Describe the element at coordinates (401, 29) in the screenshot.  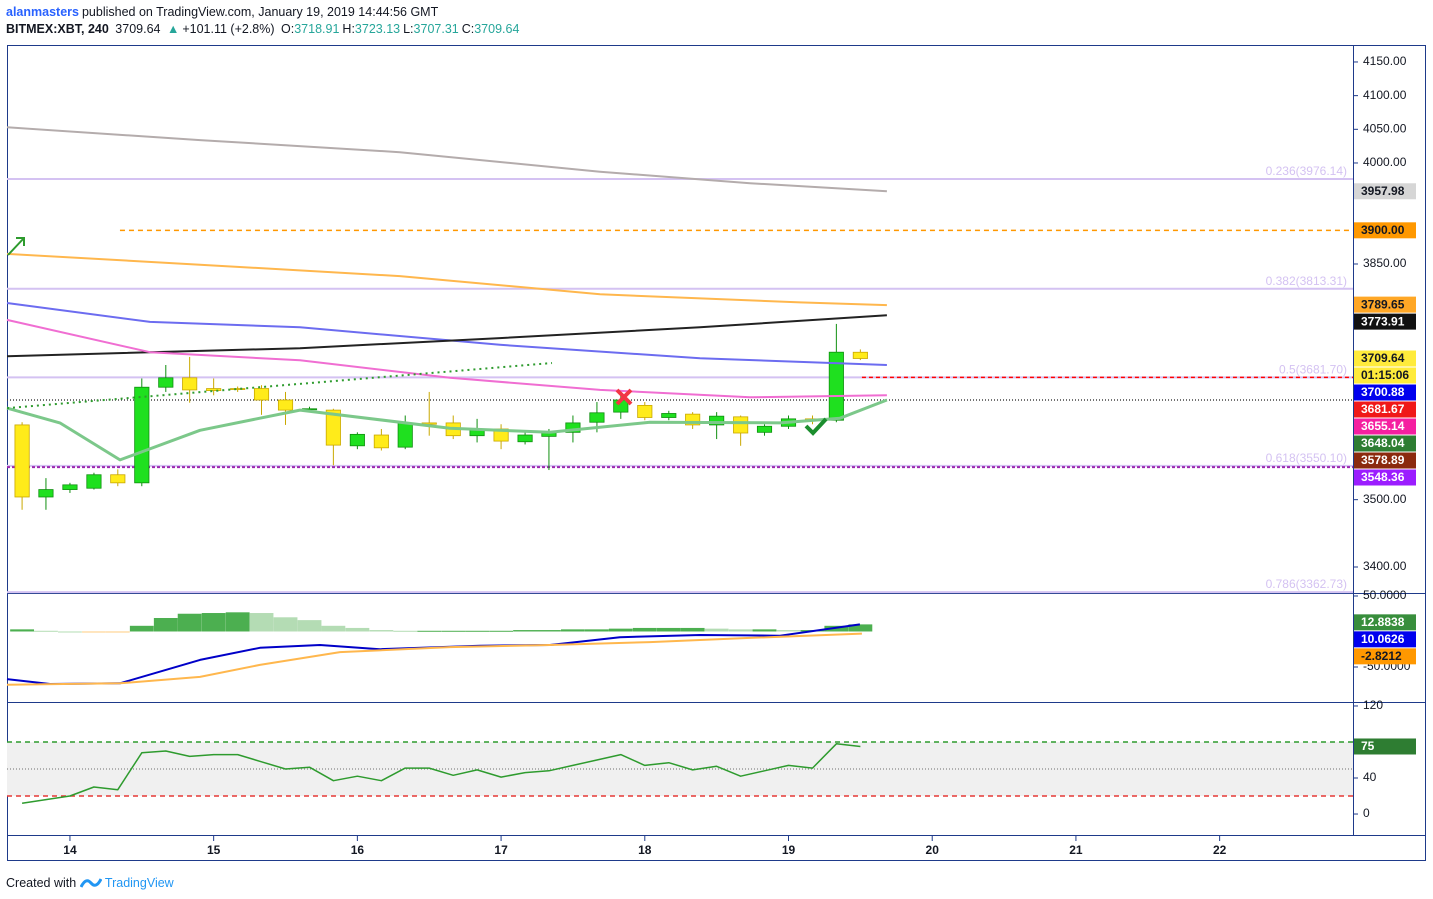
I see `ohlc: O:3718.91 H:3723.13 L:3707.31 C:3709.64` at that location.